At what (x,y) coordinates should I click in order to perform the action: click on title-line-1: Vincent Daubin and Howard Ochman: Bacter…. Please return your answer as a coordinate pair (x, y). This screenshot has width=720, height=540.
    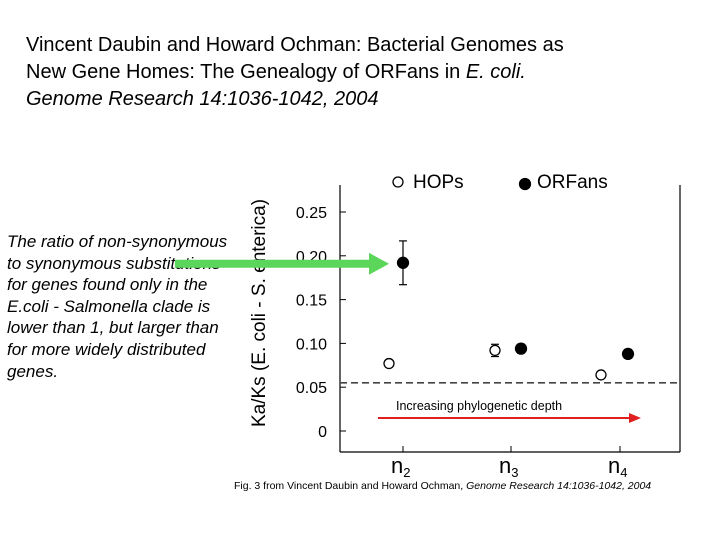
    Looking at the image, I should click on (295, 45).